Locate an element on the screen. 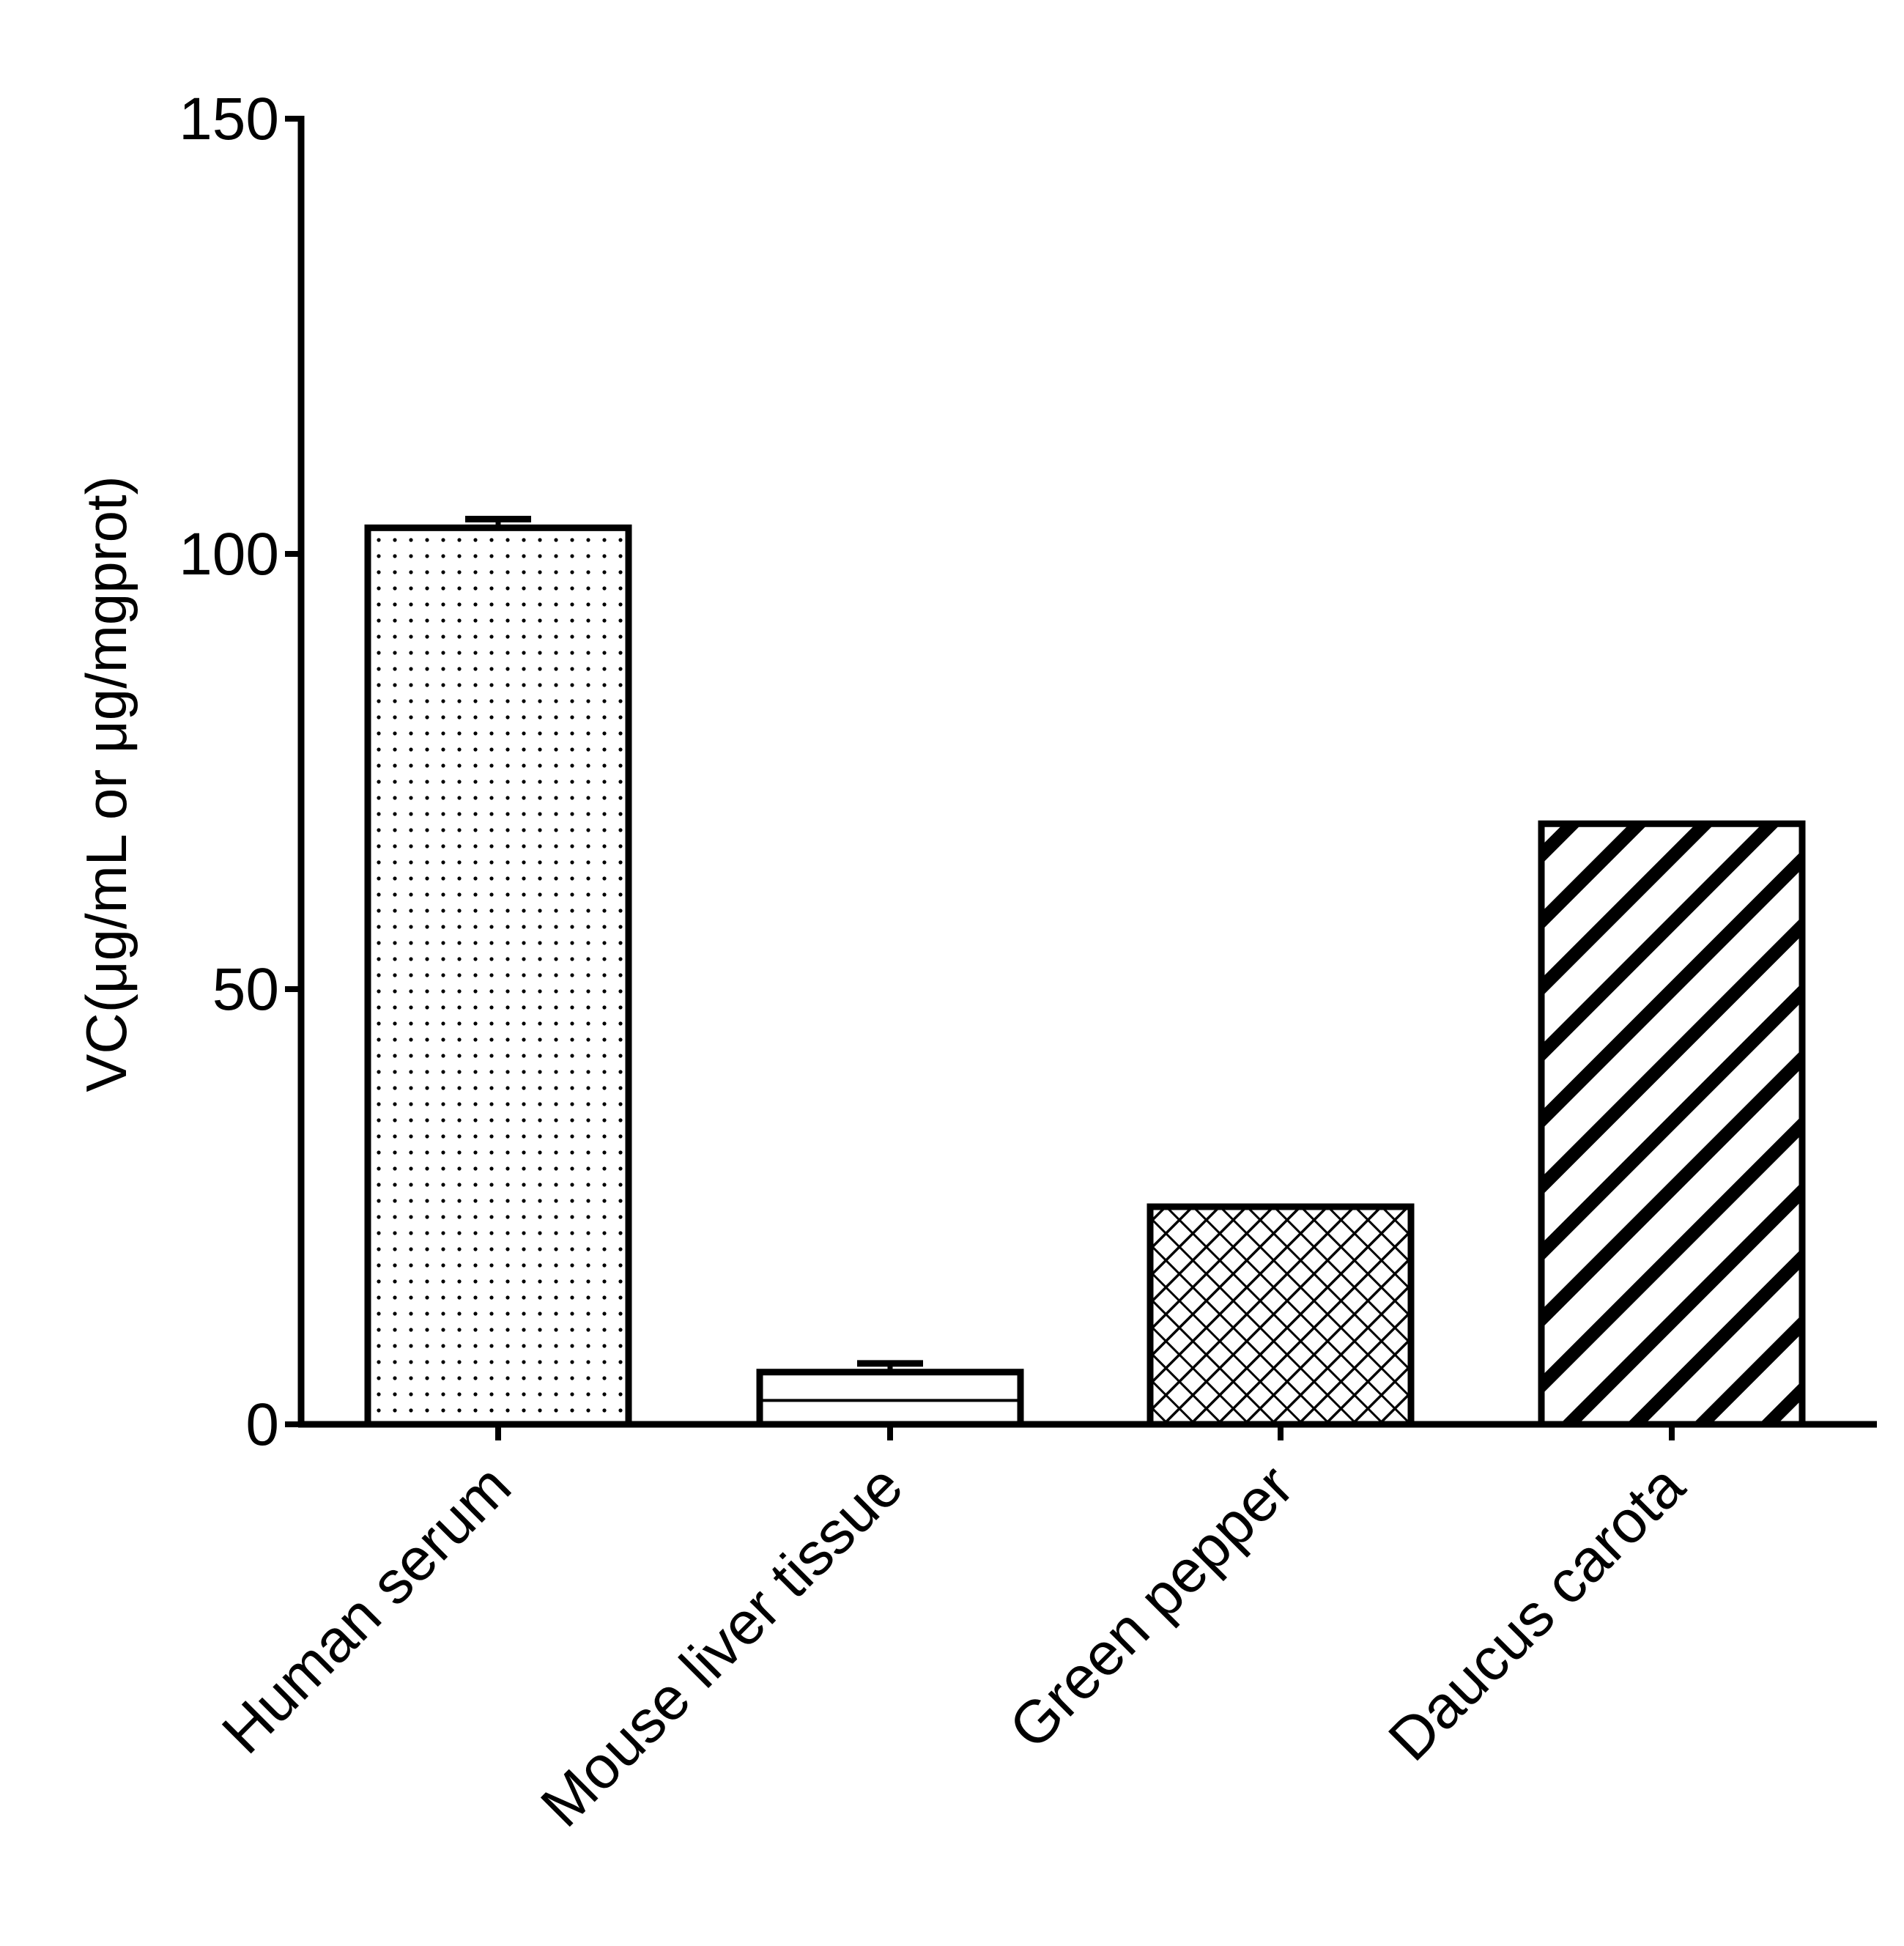  y-tick-label: 150 is located at coordinates (229, 119).